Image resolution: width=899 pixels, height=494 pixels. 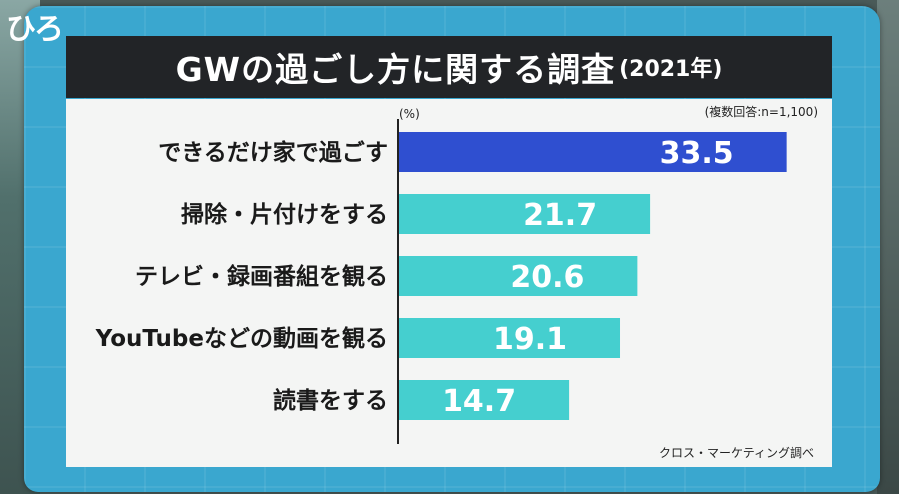 I want to click on title-bar: GWの過ごし方に関する調査 (2021年), so click(x=449, y=67).